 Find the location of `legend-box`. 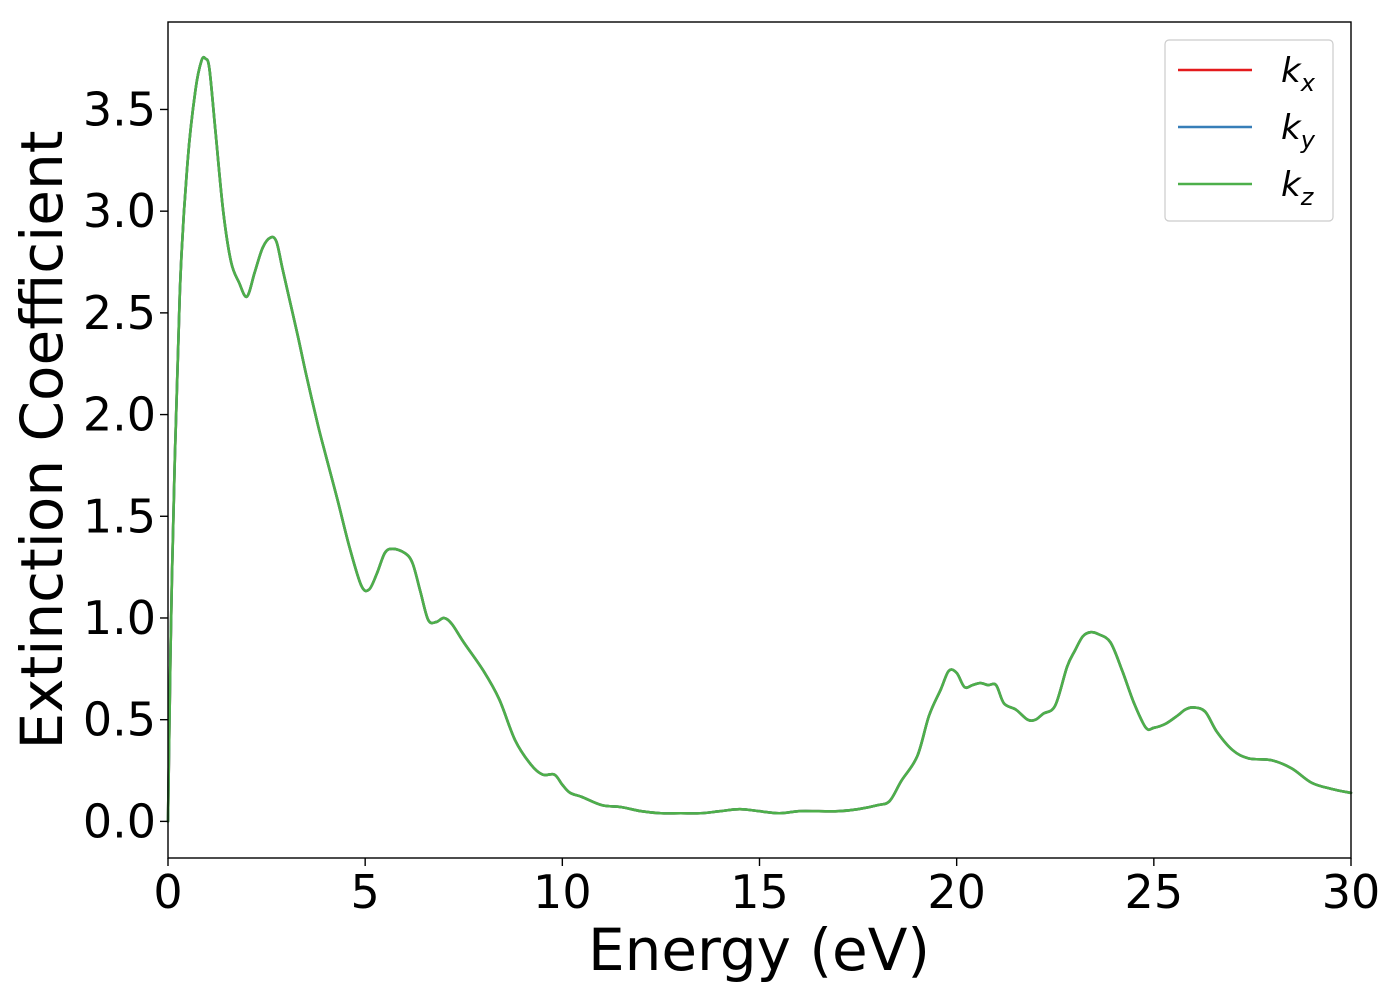

legend-box is located at coordinates (1249, 130).